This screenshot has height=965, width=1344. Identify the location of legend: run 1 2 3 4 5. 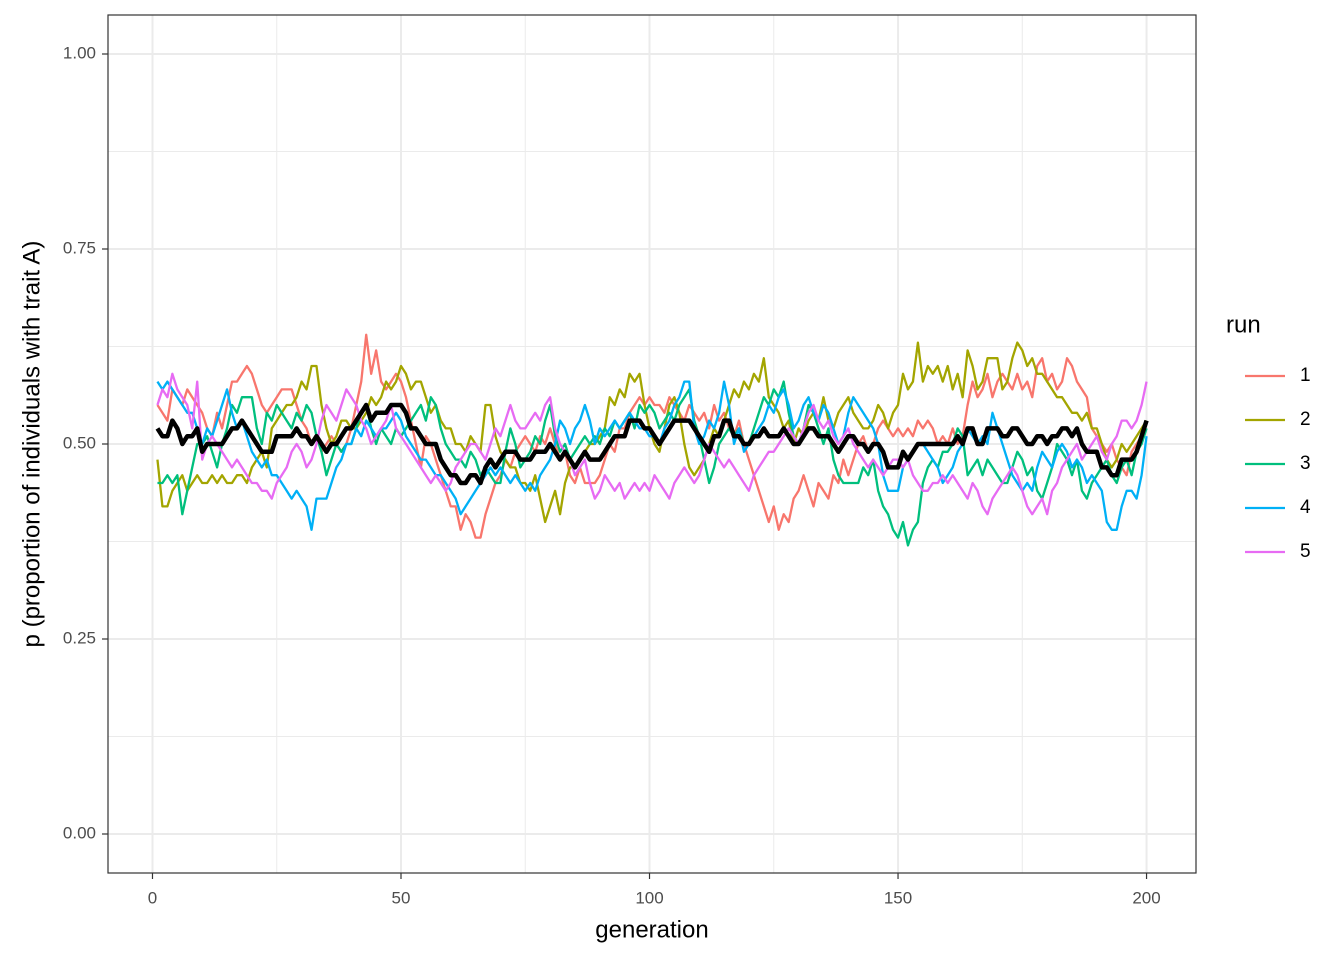
(1268, 436).